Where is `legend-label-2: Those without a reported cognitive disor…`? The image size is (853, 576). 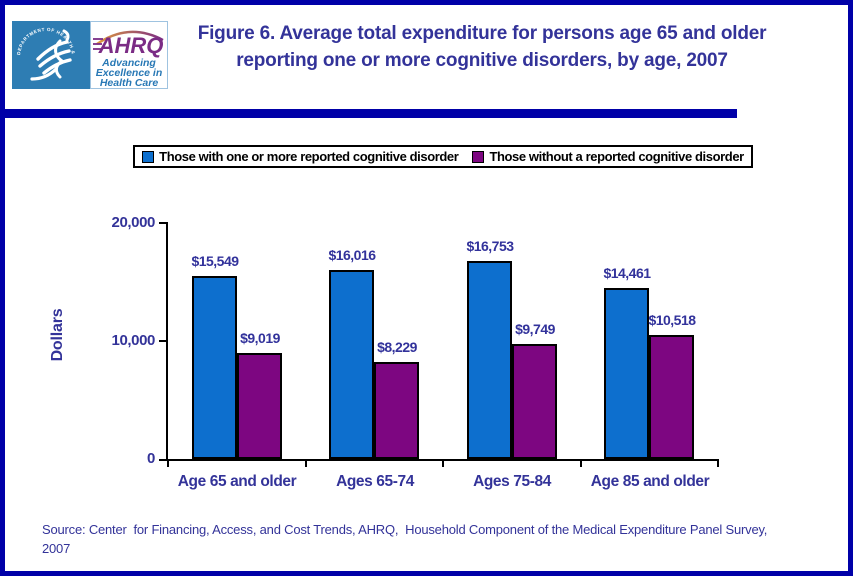
legend-label-2: Those without a reported cognitive disor… is located at coordinates (616, 156).